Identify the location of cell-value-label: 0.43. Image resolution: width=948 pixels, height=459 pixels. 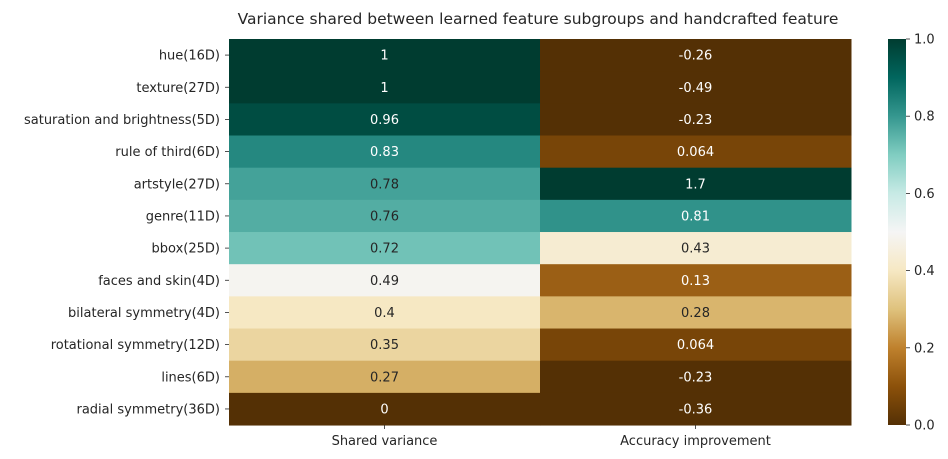
(695, 249).